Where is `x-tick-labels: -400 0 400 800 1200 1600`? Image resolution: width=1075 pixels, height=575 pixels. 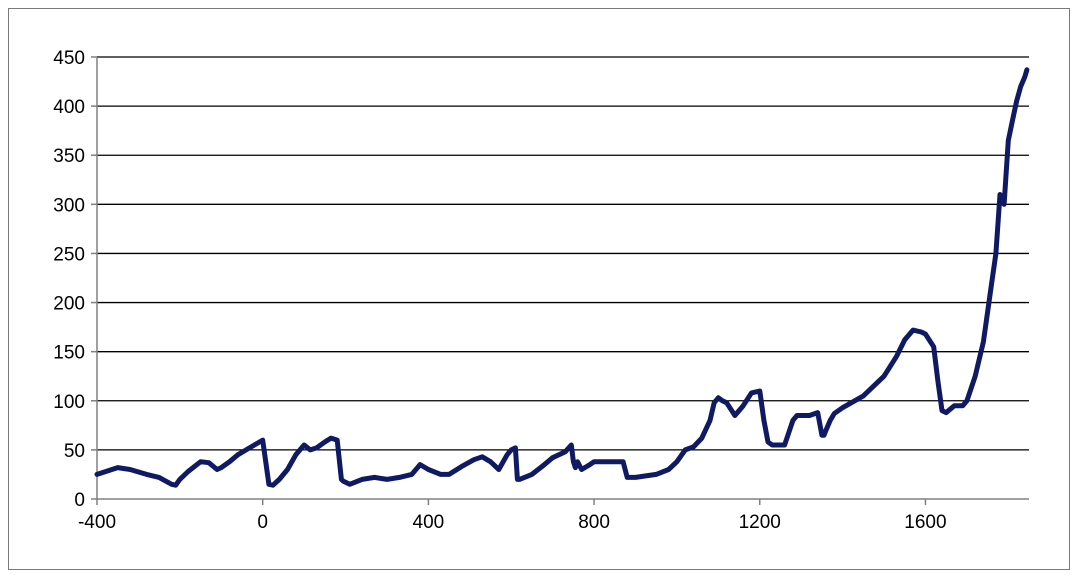 x-tick-labels: -400 0 400 800 1200 1600 is located at coordinates (512, 522).